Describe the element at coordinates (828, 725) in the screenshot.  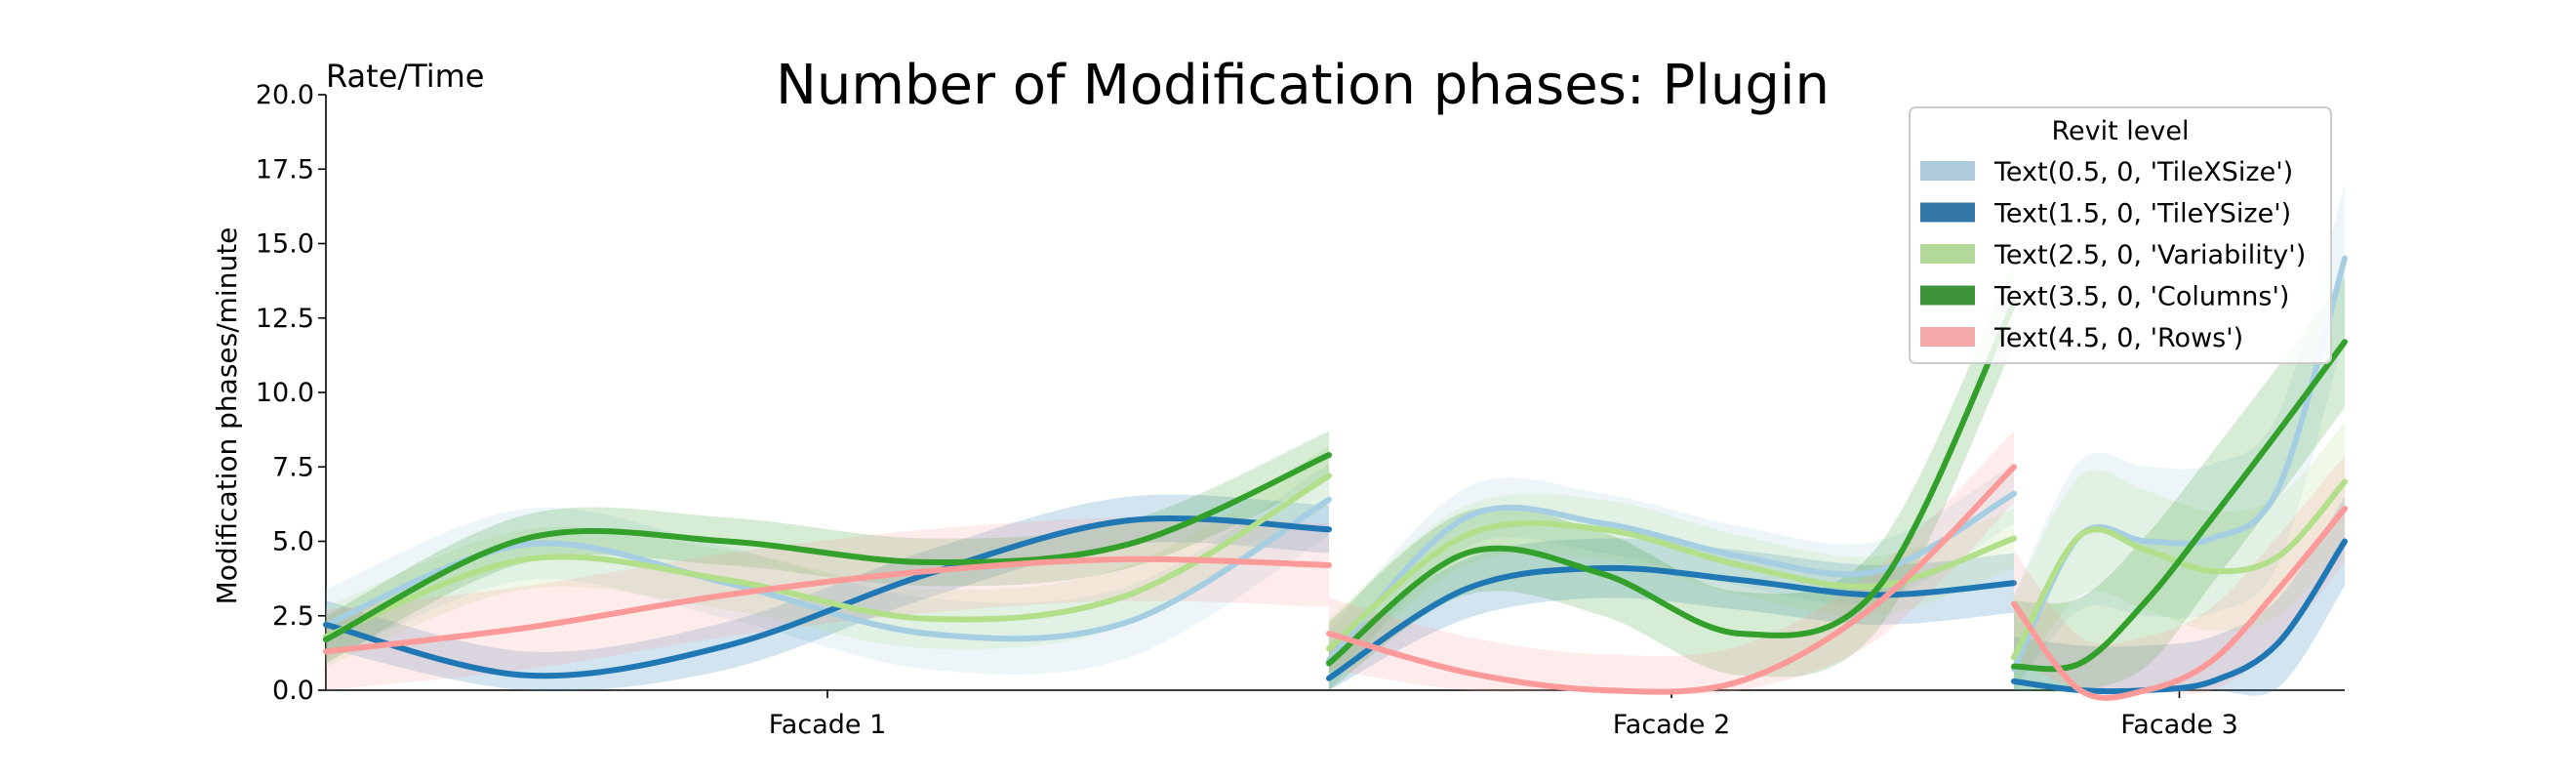
I see `x-tick-label: Facade 1` at that location.